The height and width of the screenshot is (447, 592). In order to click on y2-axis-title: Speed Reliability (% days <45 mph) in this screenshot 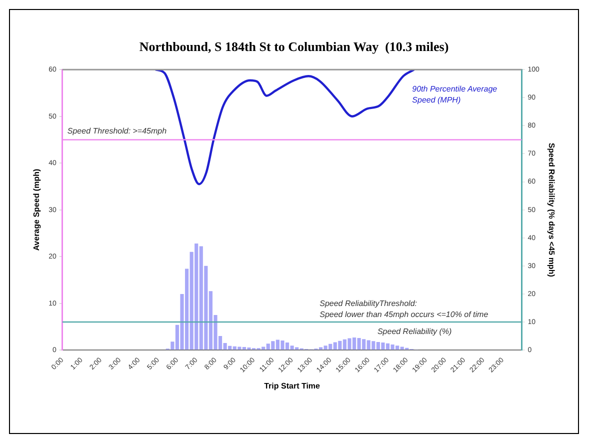, I will do `click(551, 210)`.